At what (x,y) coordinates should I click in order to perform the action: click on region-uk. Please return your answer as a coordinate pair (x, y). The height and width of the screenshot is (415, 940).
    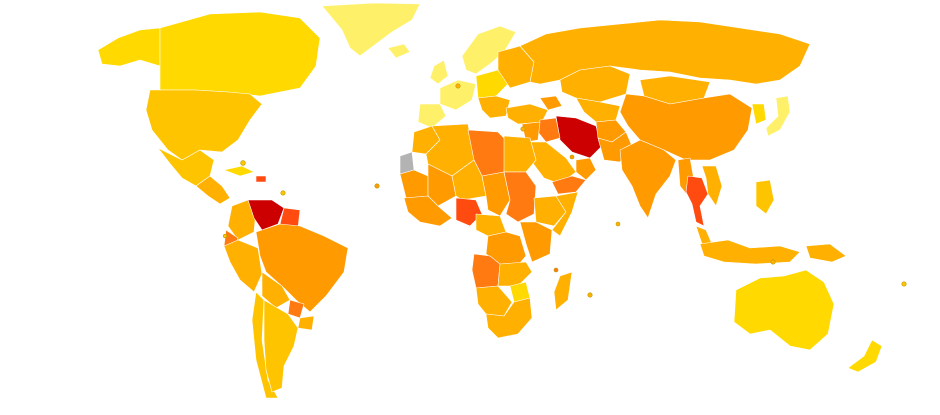
    Looking at the image, I should click on (439, 72).